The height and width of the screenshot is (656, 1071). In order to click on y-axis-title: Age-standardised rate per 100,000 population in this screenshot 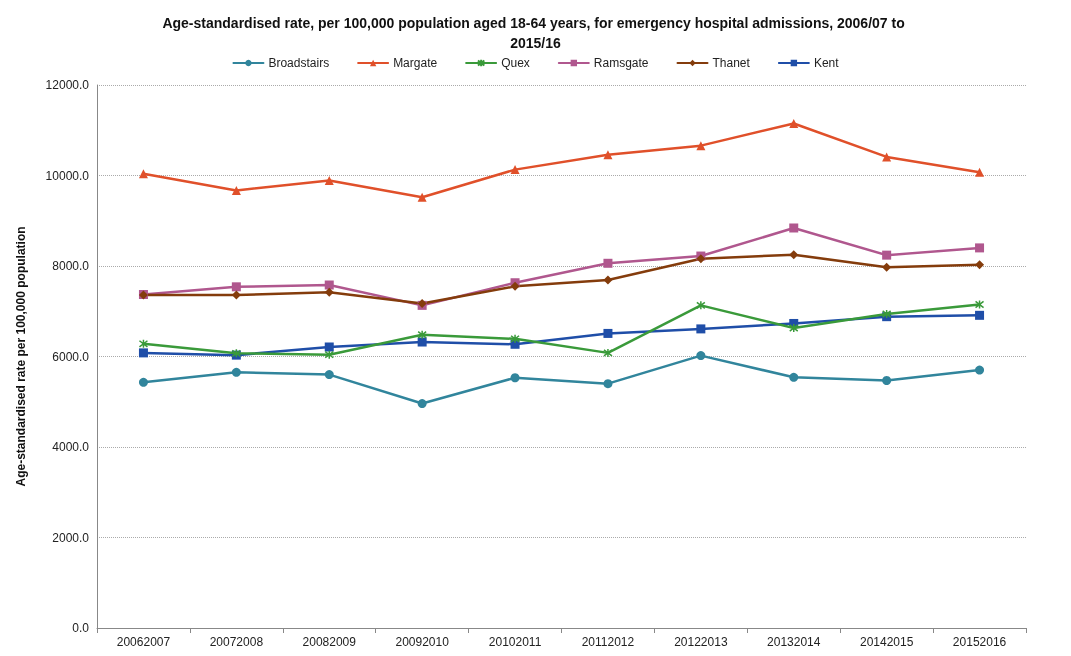, I will do `click(21, 356)`.